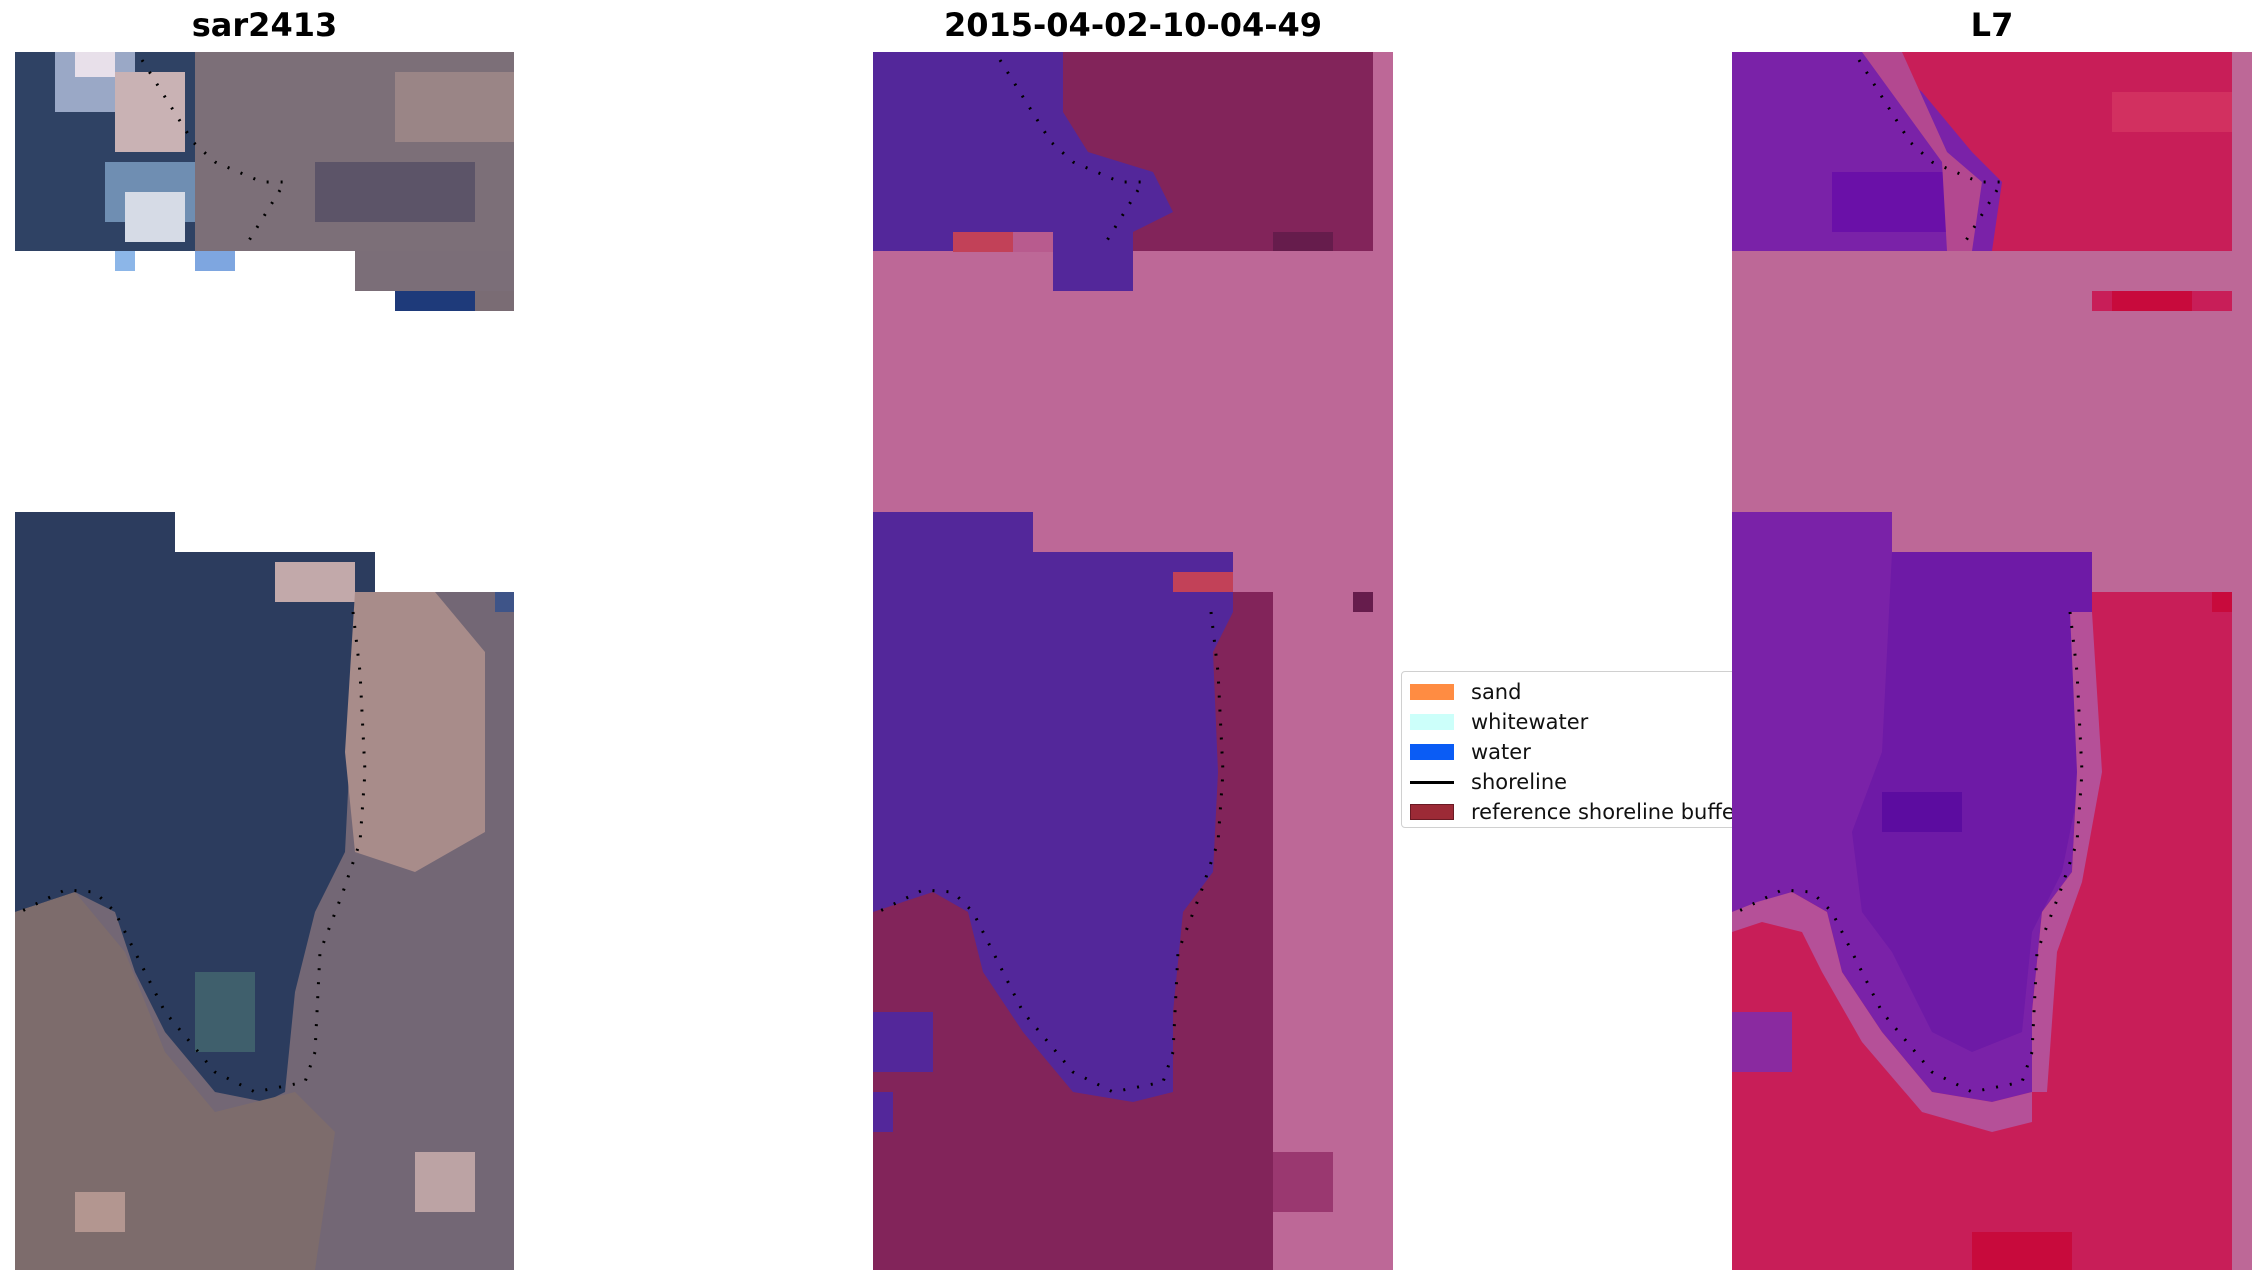 This screenshot has width=2263, height=1283. Describe the element at coordinates (1465, 692) in the screenshot. I see `legend-item-sand: sand` at that location.